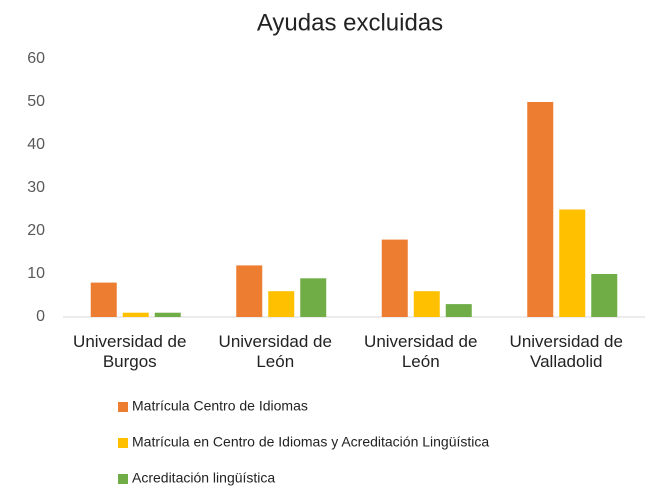 Image resolution: width=650 pixels, height=491 pixels. I want to click on legend-label: Matrícula Centro de Idiomas, so click(220, 406).